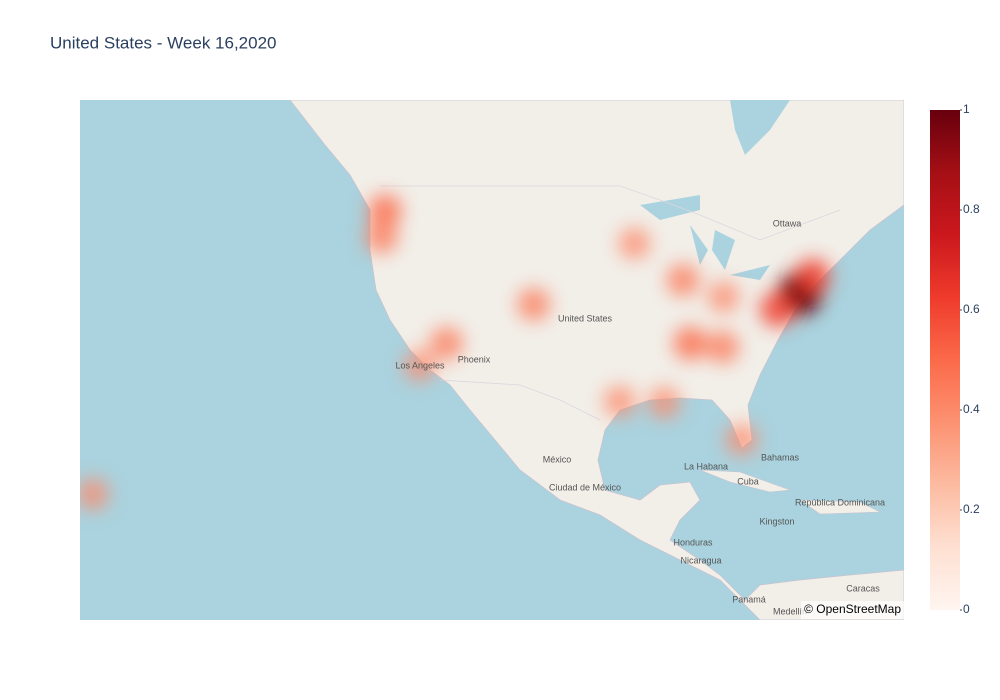  I want to click on colorbar-tick-label: 0.4, so click(971, 409).